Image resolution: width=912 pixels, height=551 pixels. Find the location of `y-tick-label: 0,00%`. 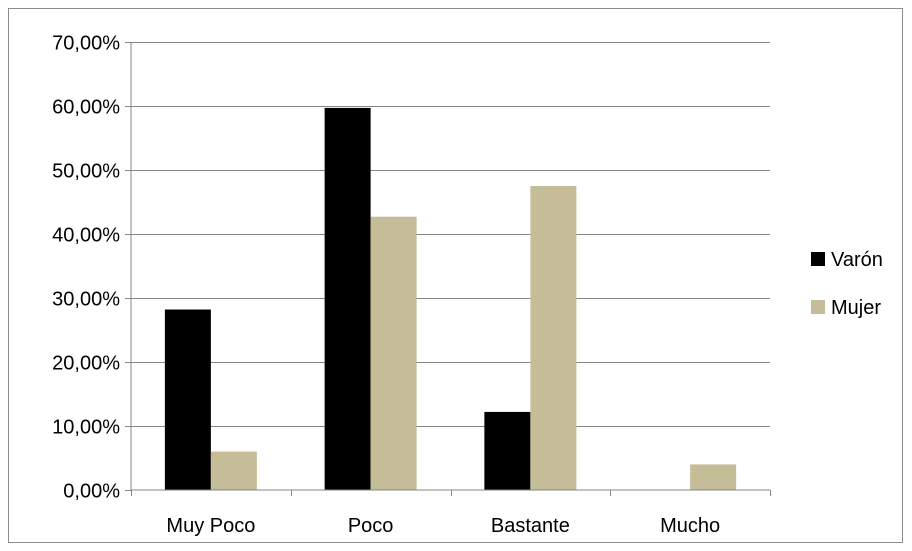

y-tick-label: 0,00% is located at coordinates (91, 492).